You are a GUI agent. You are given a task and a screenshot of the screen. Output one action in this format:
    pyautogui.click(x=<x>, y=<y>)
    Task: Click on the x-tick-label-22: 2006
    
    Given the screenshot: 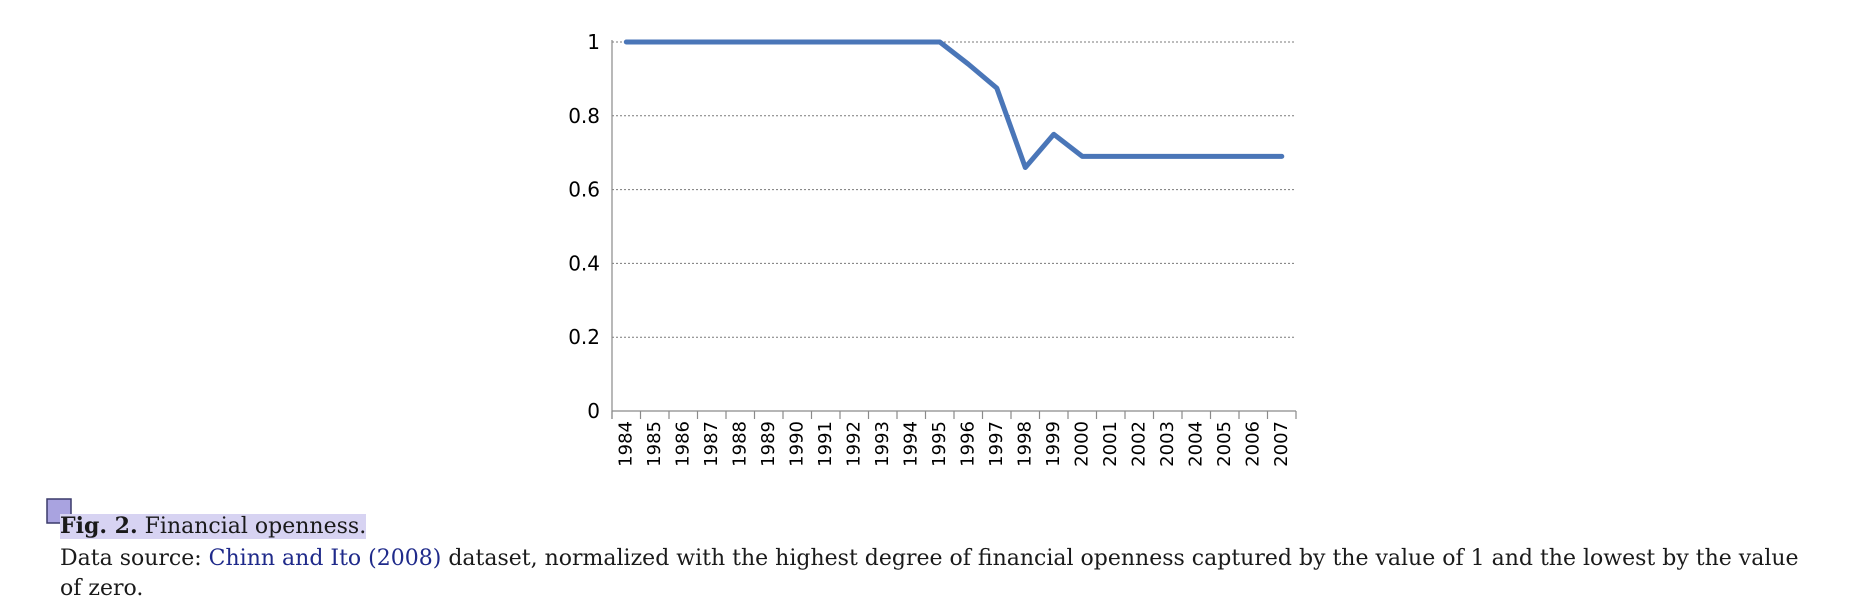 What is the action you would take?
    pyautogui.click(x=1252, y=444)
    